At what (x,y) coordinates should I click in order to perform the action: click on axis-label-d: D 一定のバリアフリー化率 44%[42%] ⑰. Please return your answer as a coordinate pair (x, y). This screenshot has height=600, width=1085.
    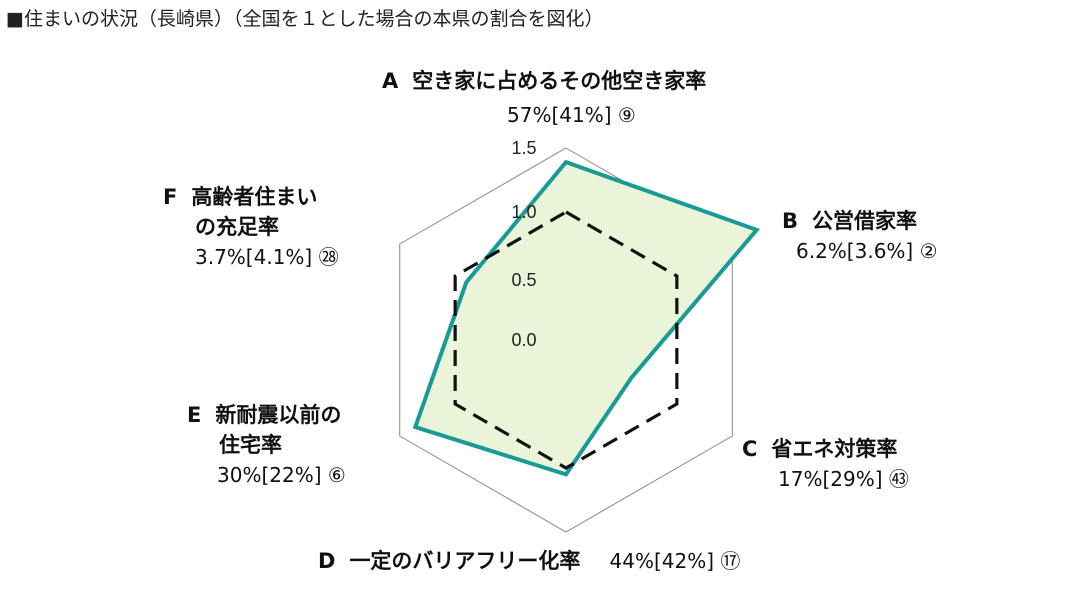
    Looking at the image, I should click on (529, 561).